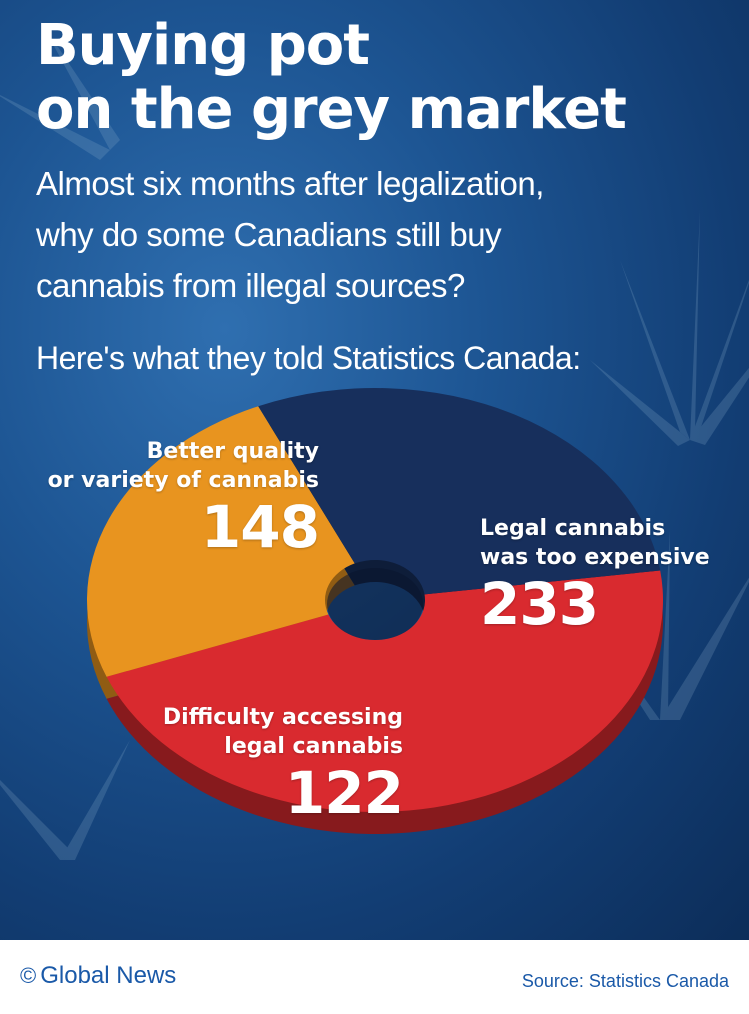 The height and width of the screenshot is (1014, 749). What do you see at coordinates (283, 765) in the screenshot?
I see `label-difficulty-accessing: Difficulty accessing legal cannabis 122` at bounding box center [283, 765].